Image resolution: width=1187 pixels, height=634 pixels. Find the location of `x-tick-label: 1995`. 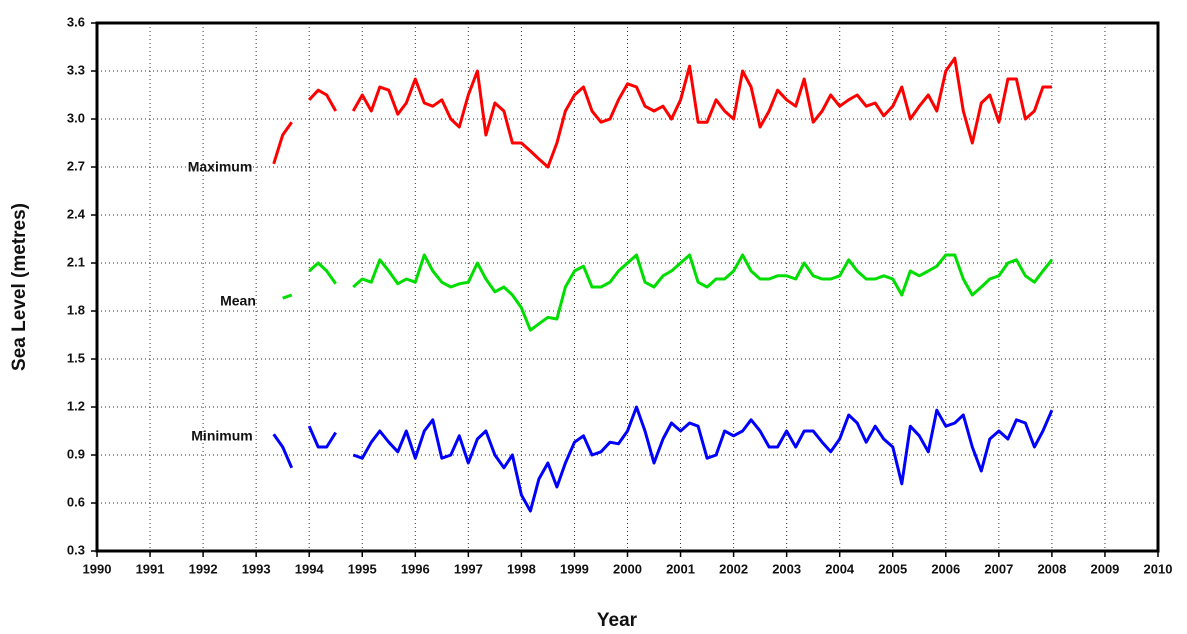

x-tick-label: 1995 is located at coordinates (362, 568).